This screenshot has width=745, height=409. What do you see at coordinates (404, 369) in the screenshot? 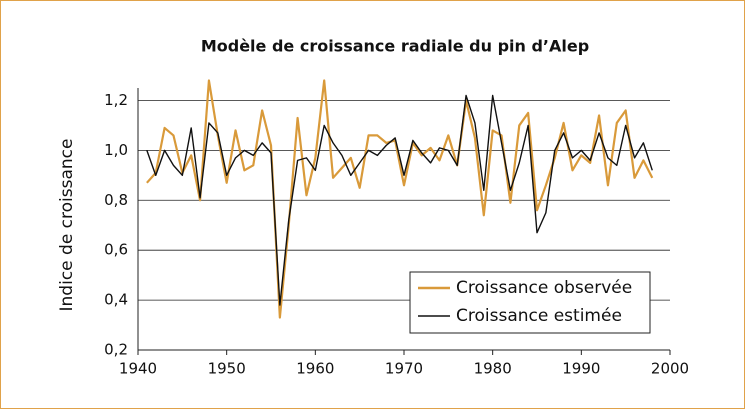
I see `x-tick-label: 1970` at bounding box center [404, 369].